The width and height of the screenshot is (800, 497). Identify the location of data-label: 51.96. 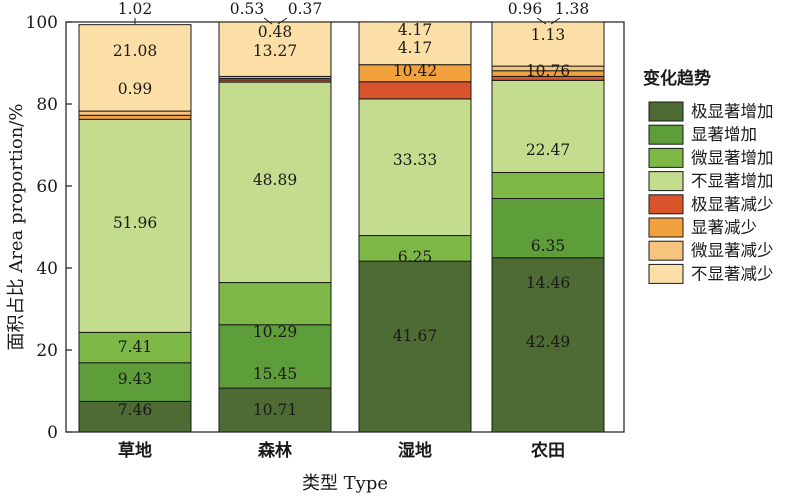
(135, 223).